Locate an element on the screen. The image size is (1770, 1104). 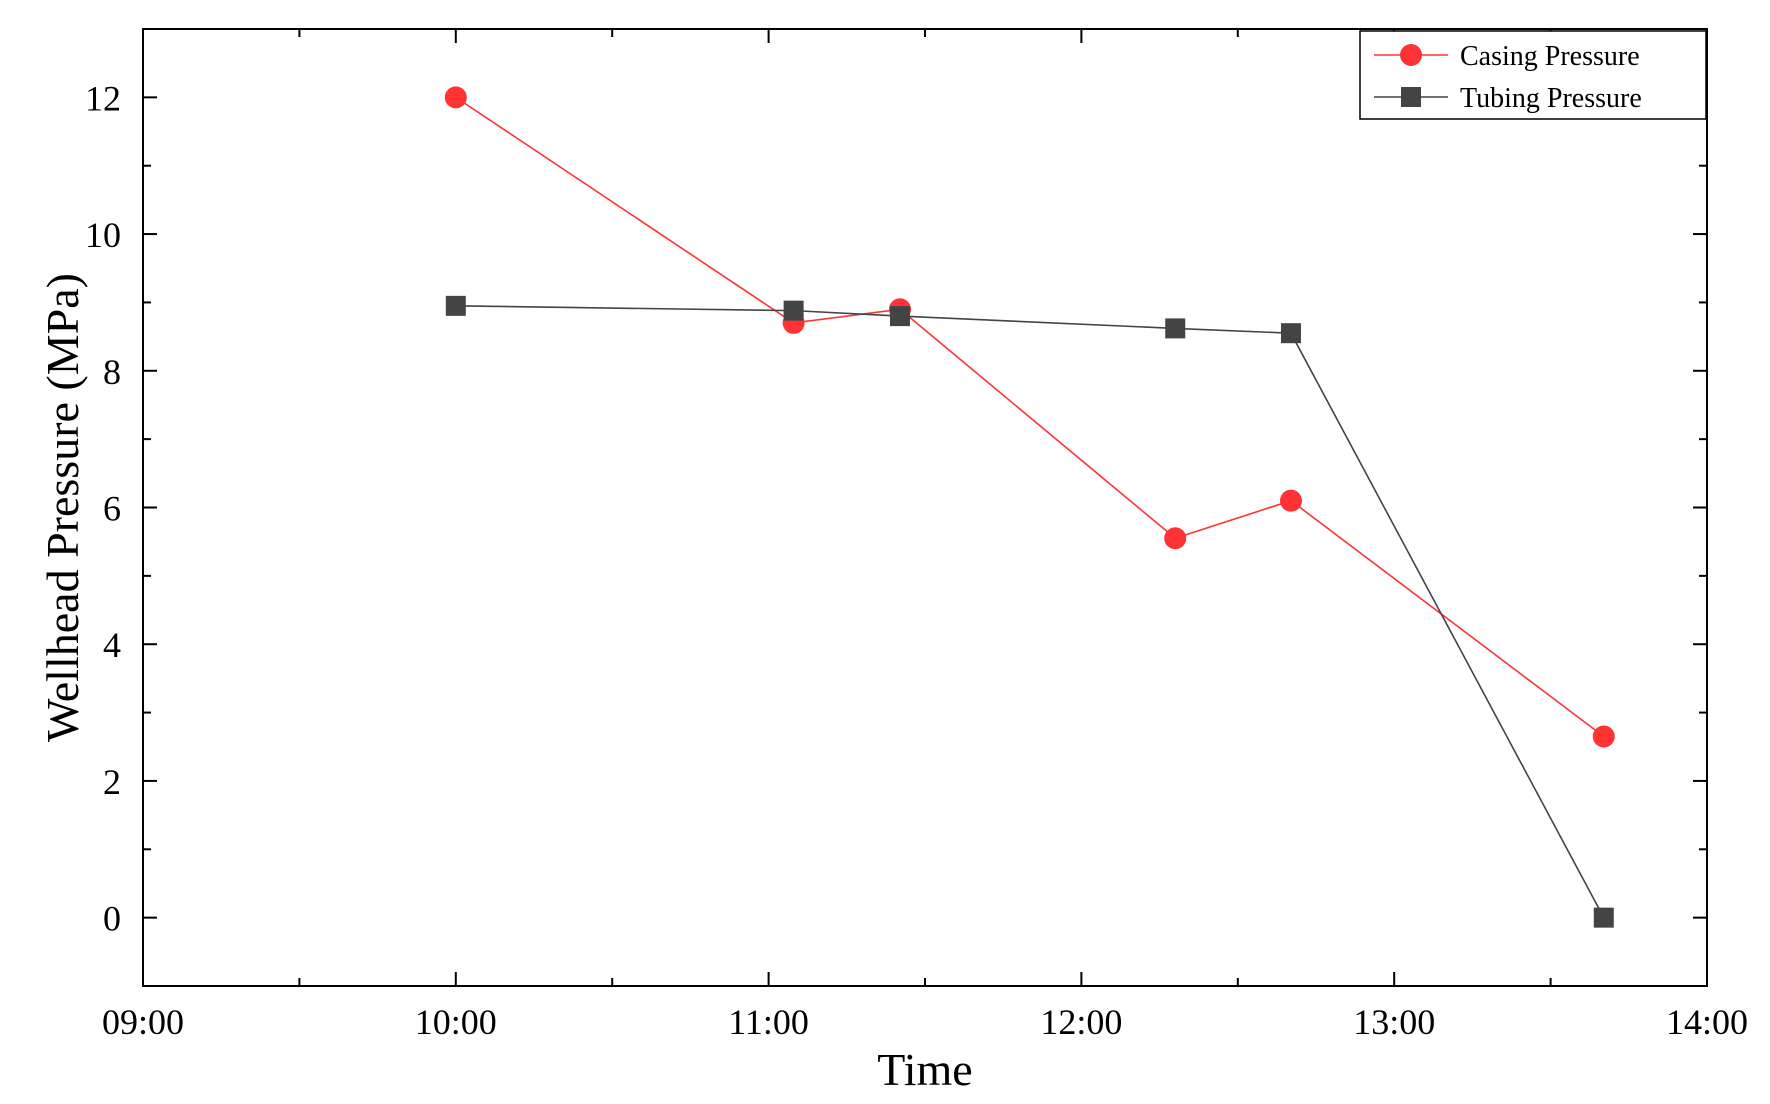
y-tick-label: 4 is located at coordinates (112, 645).